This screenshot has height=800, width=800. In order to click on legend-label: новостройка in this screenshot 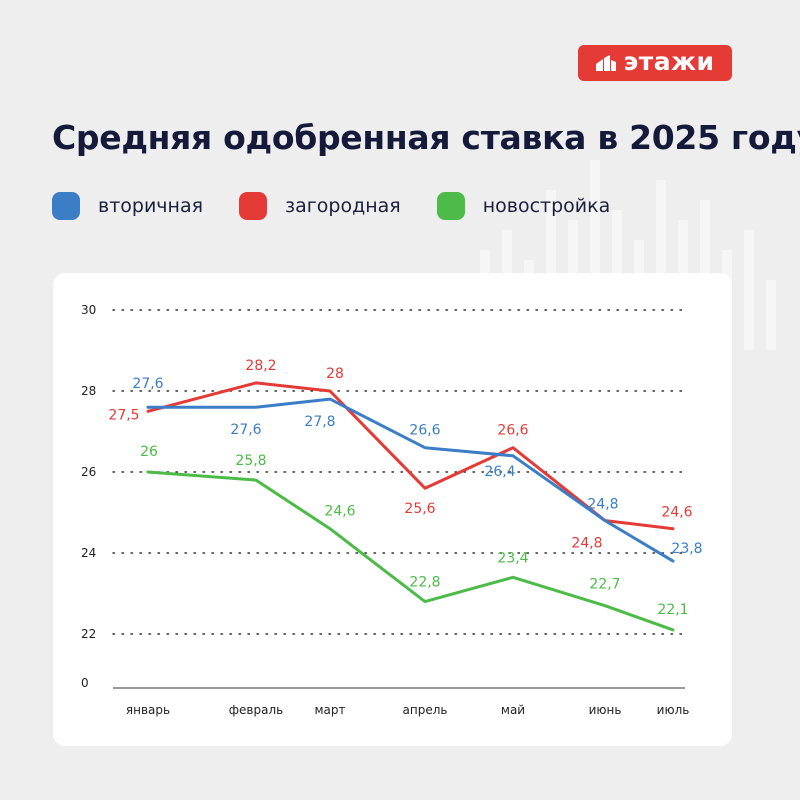, I will do `click(546, 206)`.